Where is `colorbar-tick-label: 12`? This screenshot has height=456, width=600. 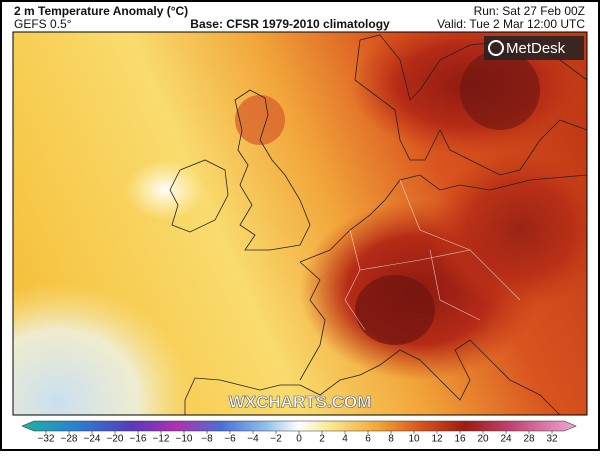 colorbar-tick-label: 12 is located at coordinates (437, 439).